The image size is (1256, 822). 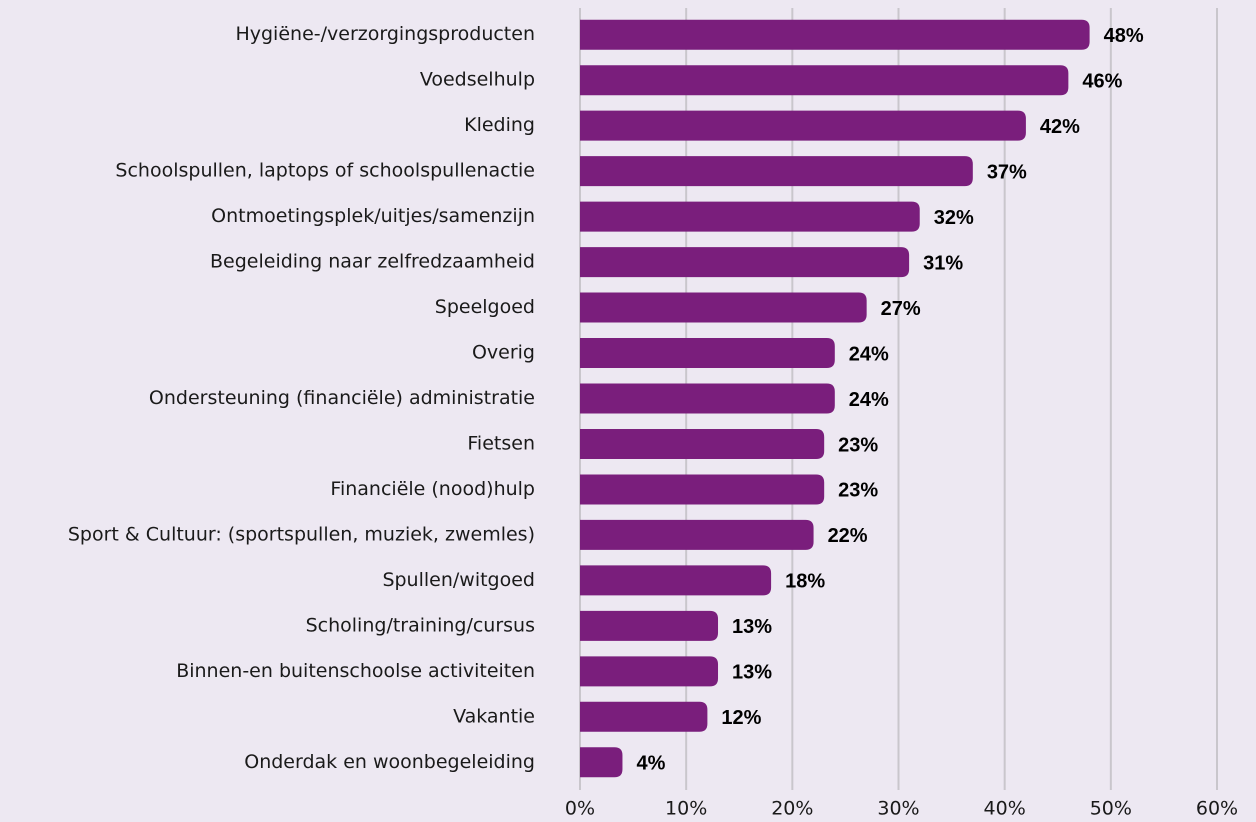 I want to click on value-label: 27%, so click(x=901, y=309).